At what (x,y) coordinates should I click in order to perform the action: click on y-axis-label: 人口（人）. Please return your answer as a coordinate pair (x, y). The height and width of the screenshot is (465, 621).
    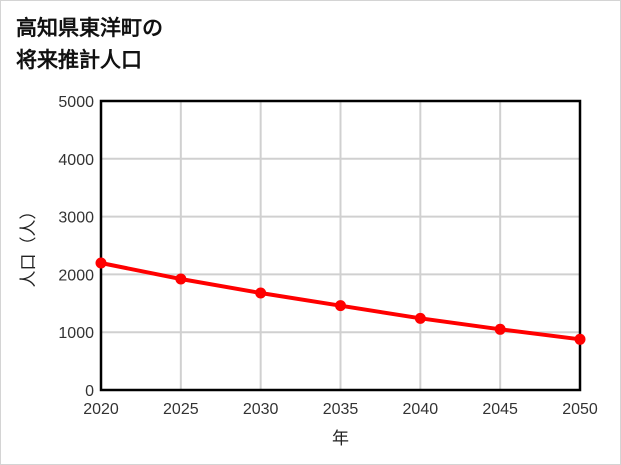
    Looking at the image, I should click on (29, 245).